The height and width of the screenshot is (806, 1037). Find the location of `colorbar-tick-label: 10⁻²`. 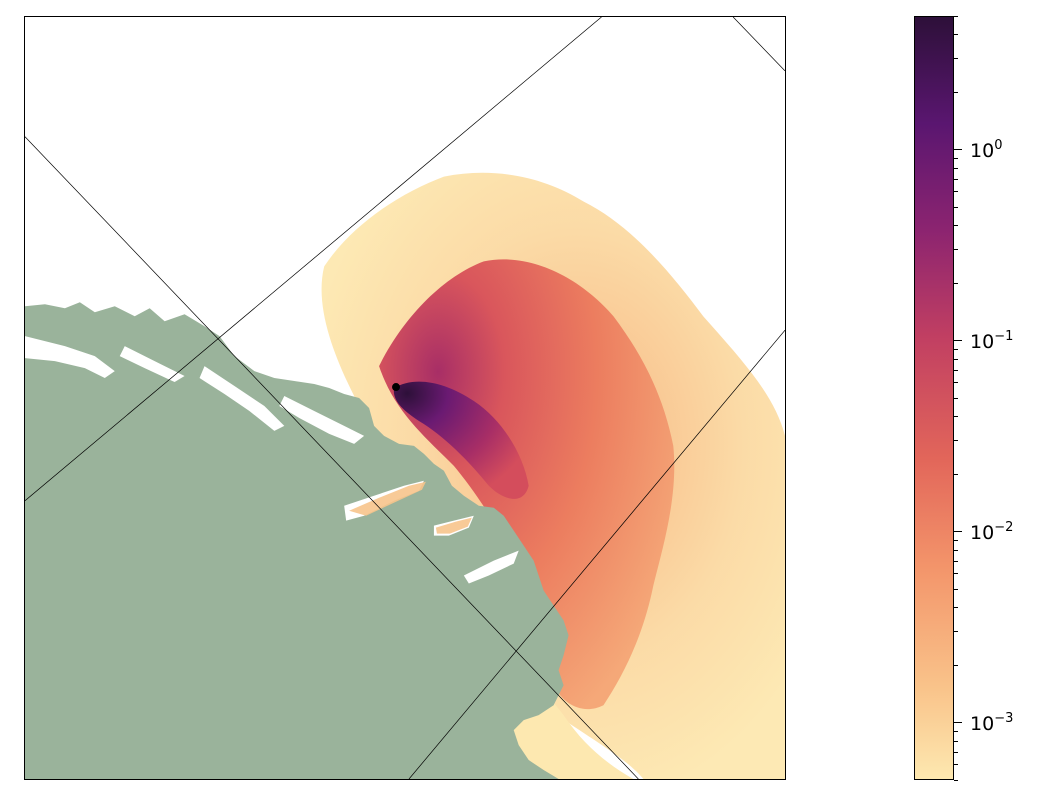

colorbar-tick-label: 10⁻² is located at coordinates (992, 531).